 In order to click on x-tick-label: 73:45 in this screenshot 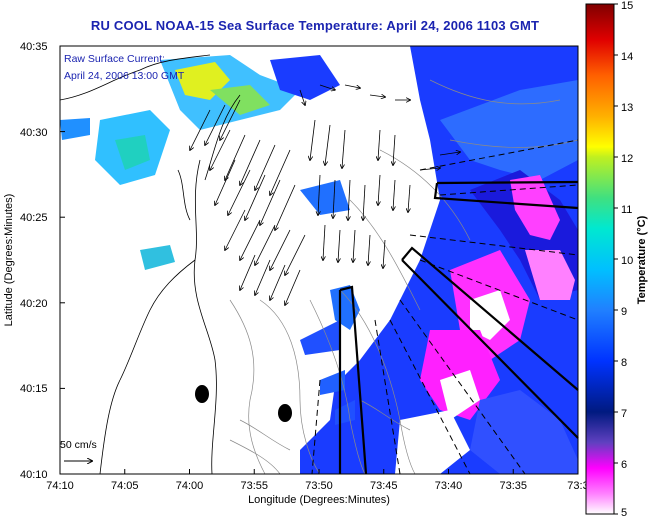, I will do `click(384, 486)`.